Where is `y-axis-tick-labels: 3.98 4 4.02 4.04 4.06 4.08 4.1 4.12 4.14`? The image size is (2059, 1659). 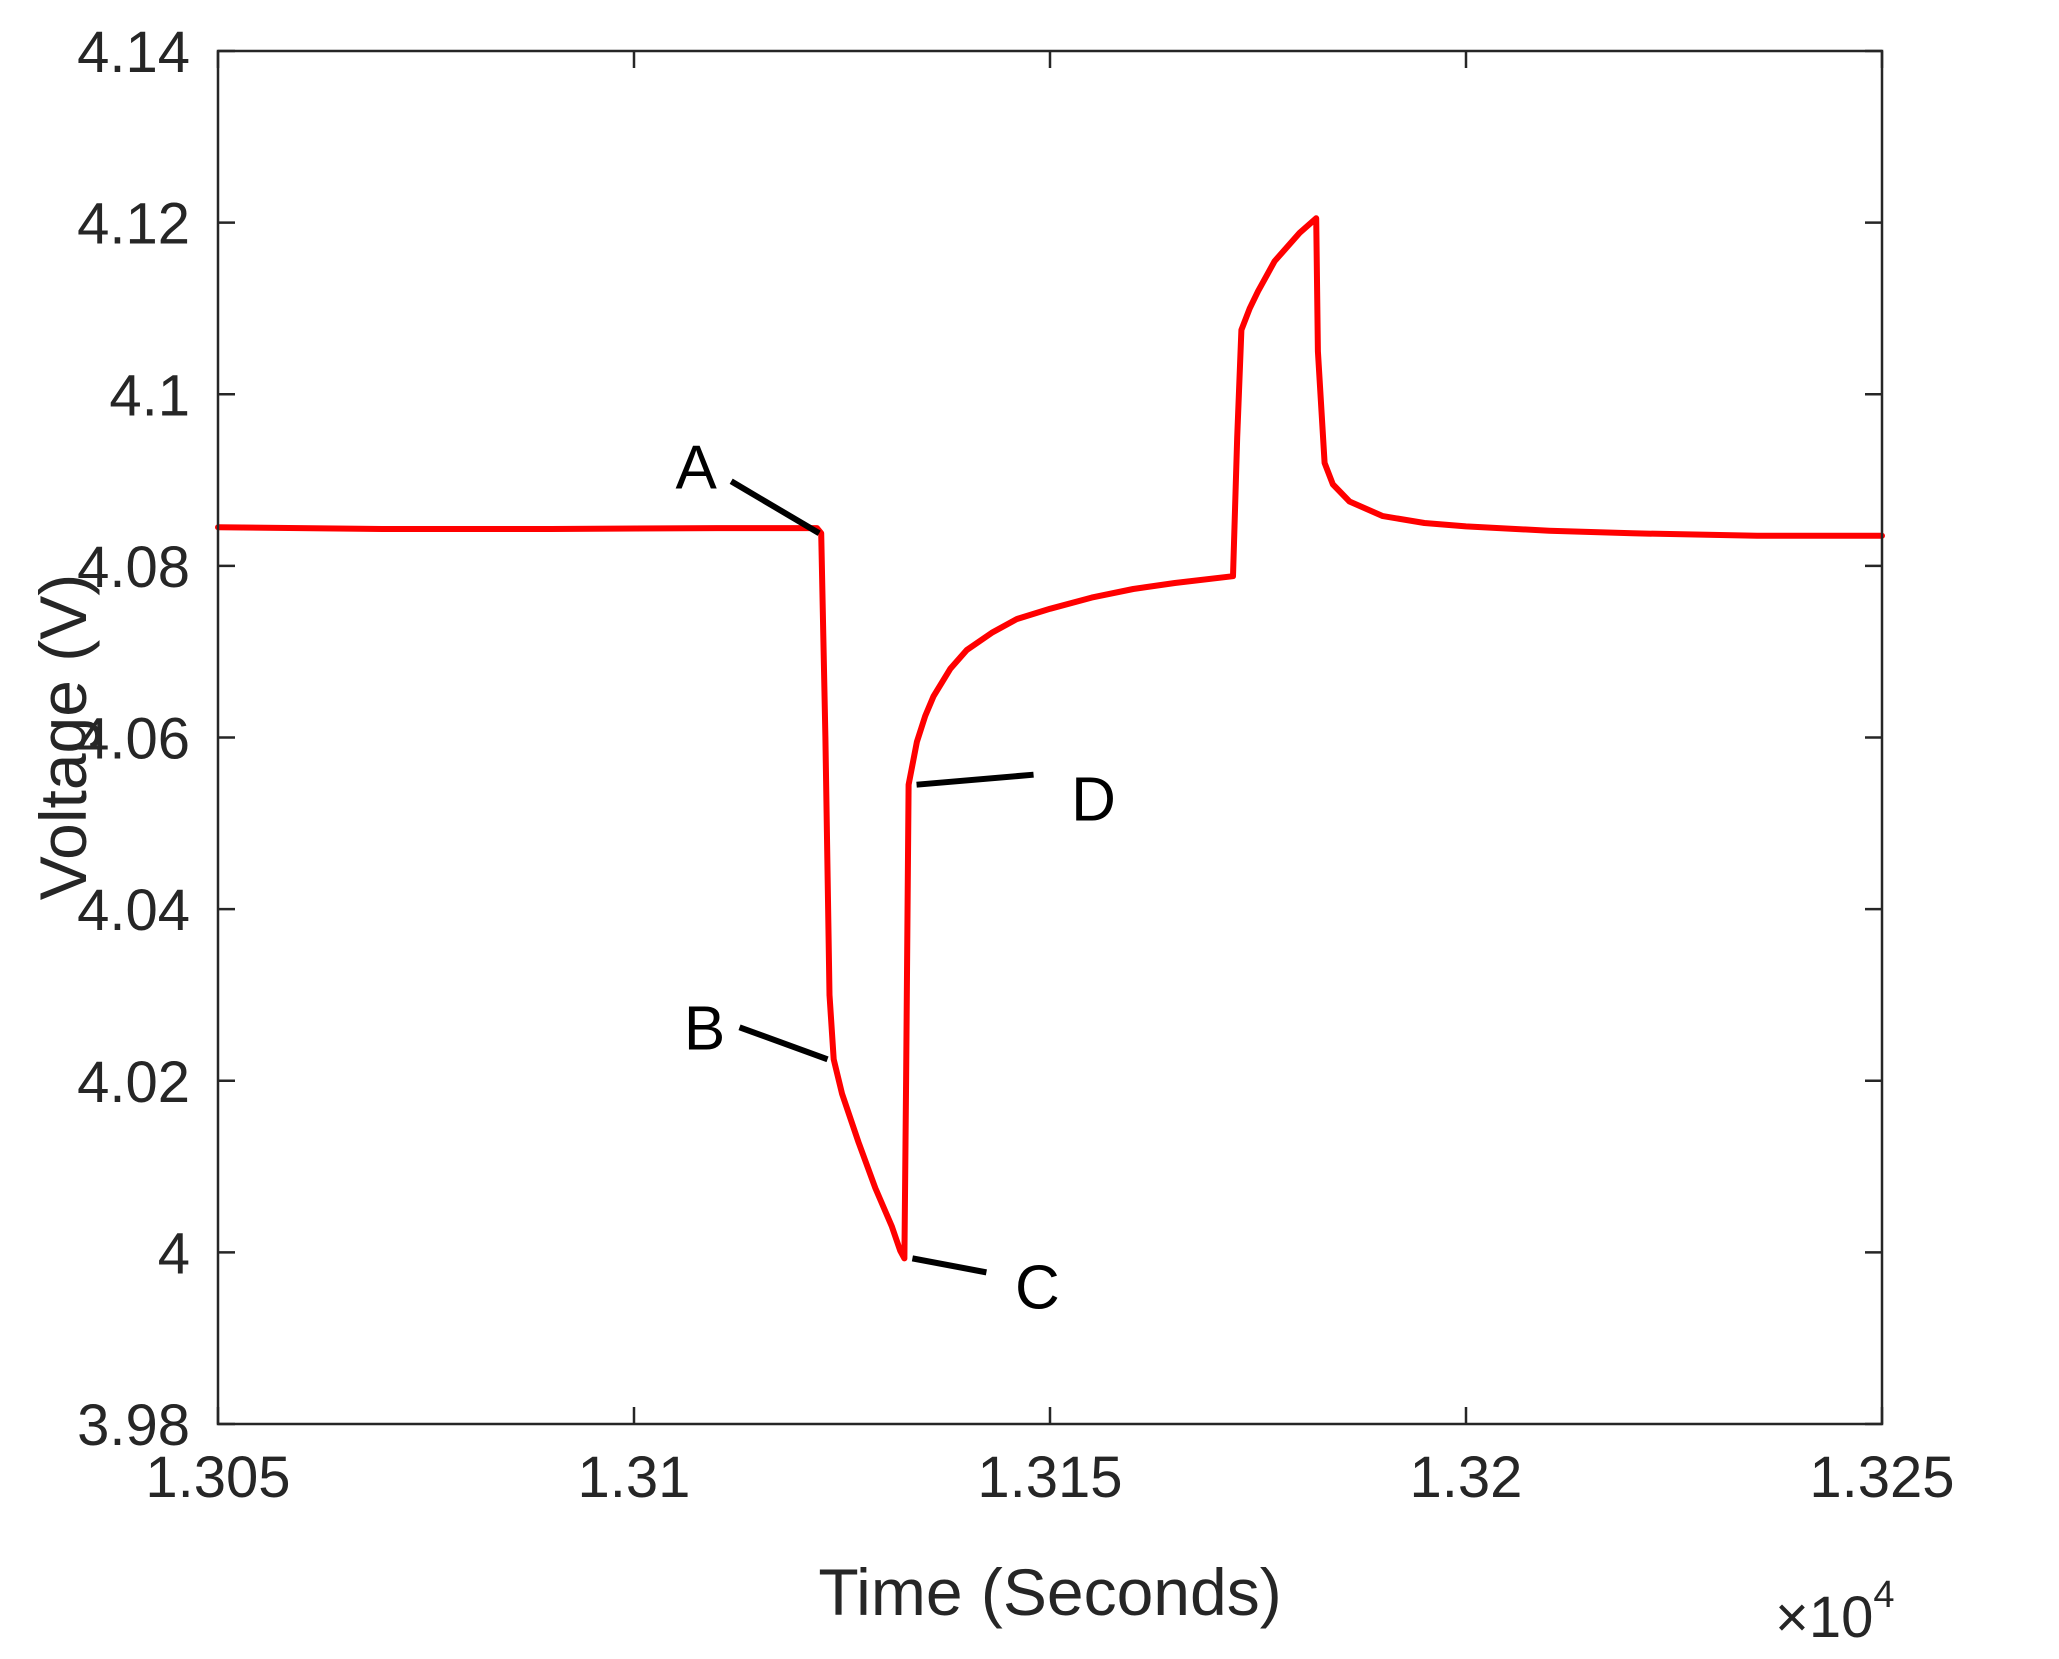
y-axis-tick-labels: 3.98 4 4.02 4.04 4.06 4.08 4.1 4.12 4.14 is located at coordinates (133, 739).